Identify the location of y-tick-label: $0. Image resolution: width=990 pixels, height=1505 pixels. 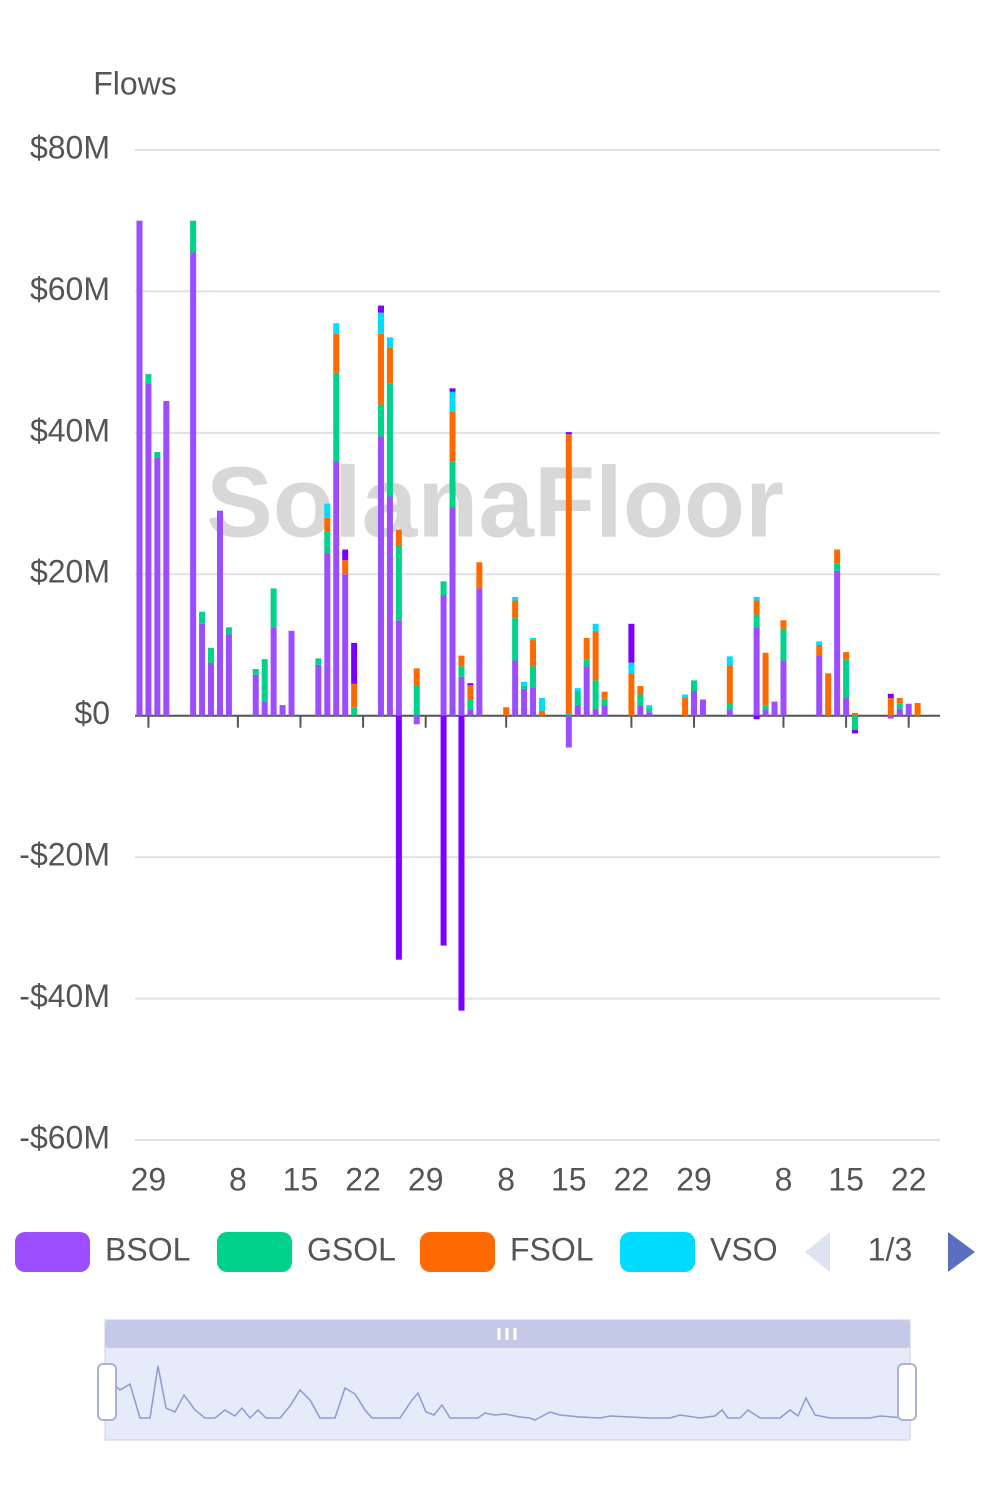
(92, 713).